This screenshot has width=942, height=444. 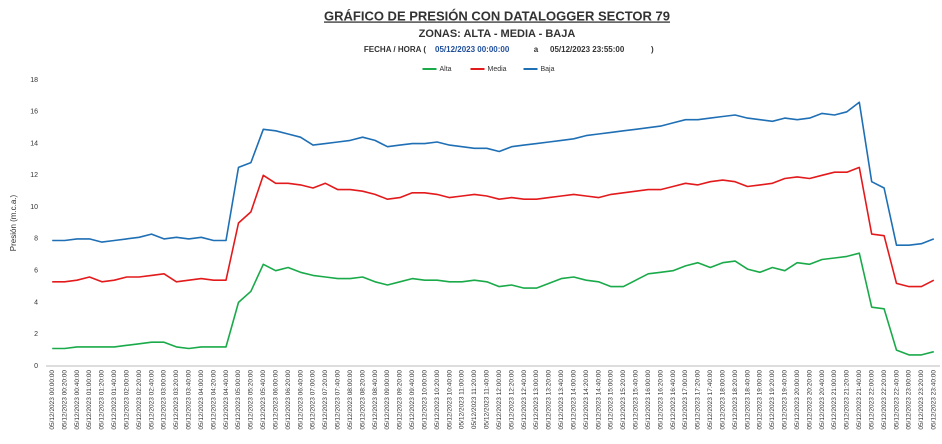 I want to click on x-tick-label: 05/12/2023 19:40:00, so click(x=785, y=400).